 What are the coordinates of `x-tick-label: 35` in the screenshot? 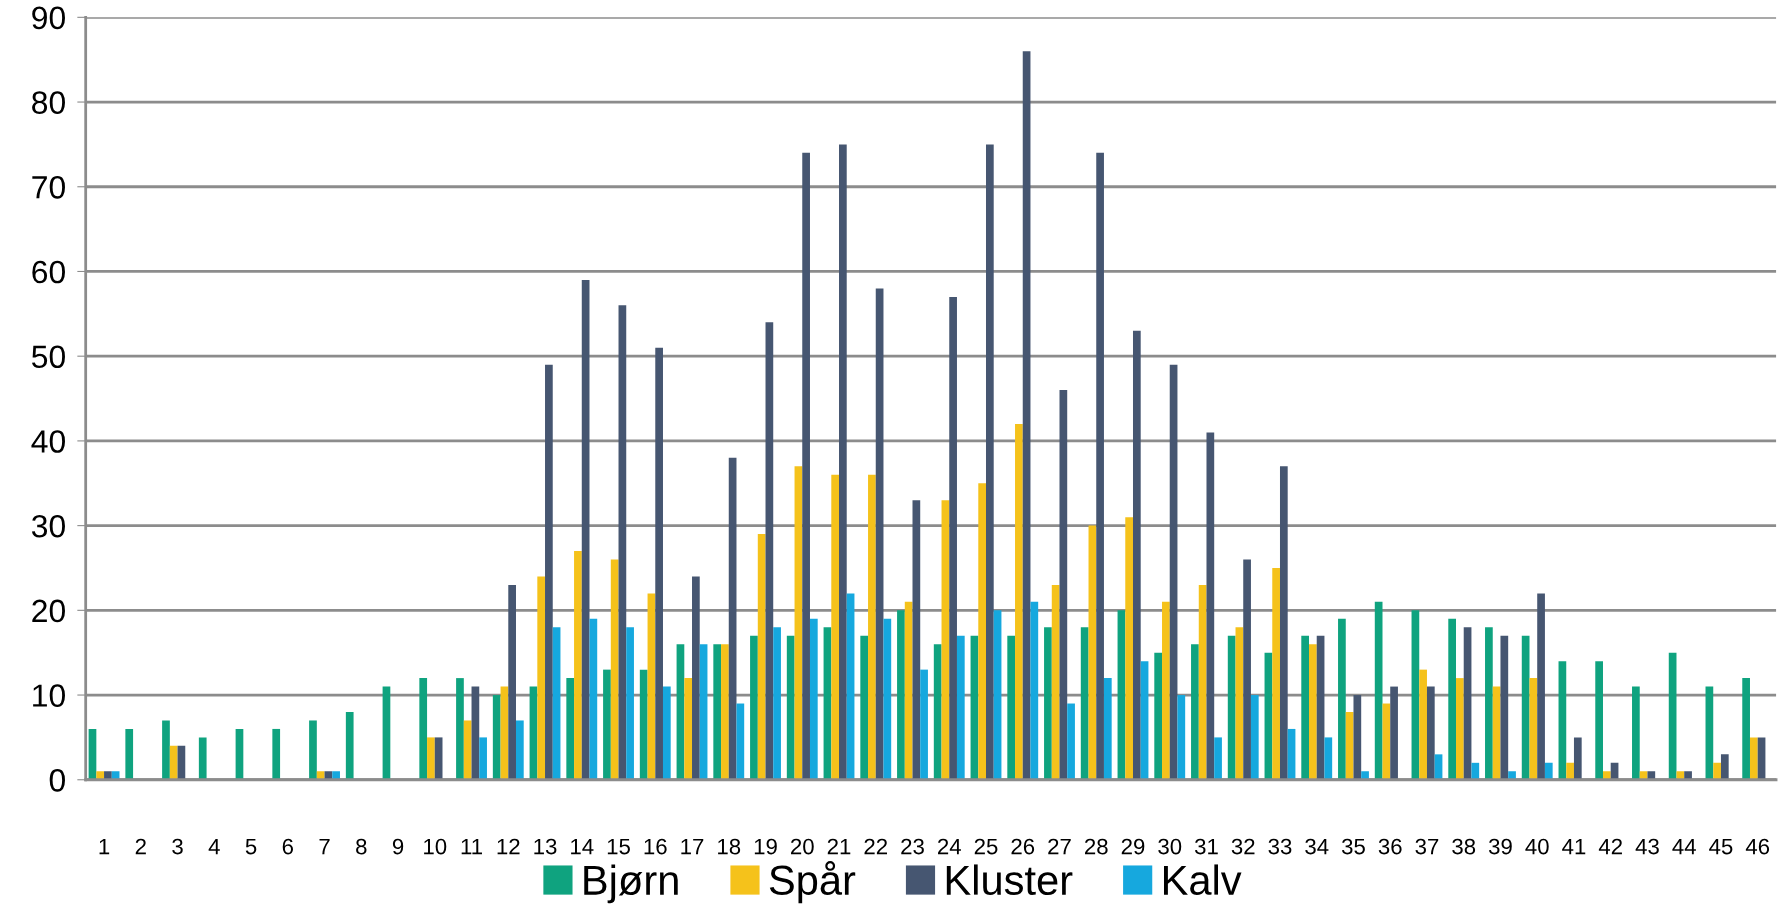 It's located at (1353, 846).